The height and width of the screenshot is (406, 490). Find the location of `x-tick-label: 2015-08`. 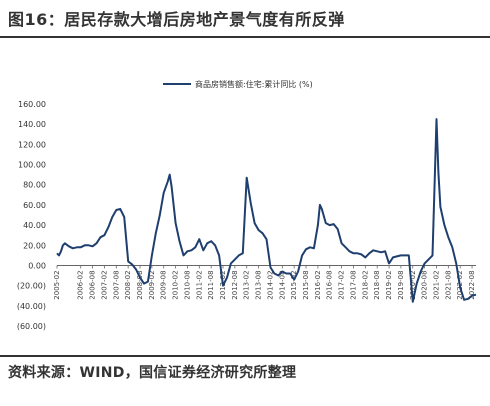

x-tick-label: 2015-08 is located at coordinates (306, 284).